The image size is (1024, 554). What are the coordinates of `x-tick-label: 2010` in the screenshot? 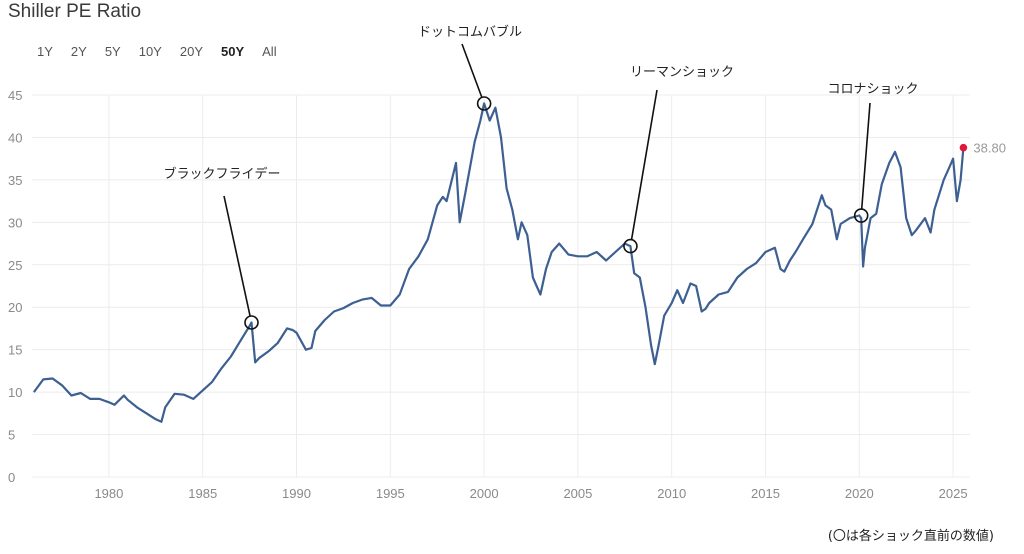 It's located at (671, 493).